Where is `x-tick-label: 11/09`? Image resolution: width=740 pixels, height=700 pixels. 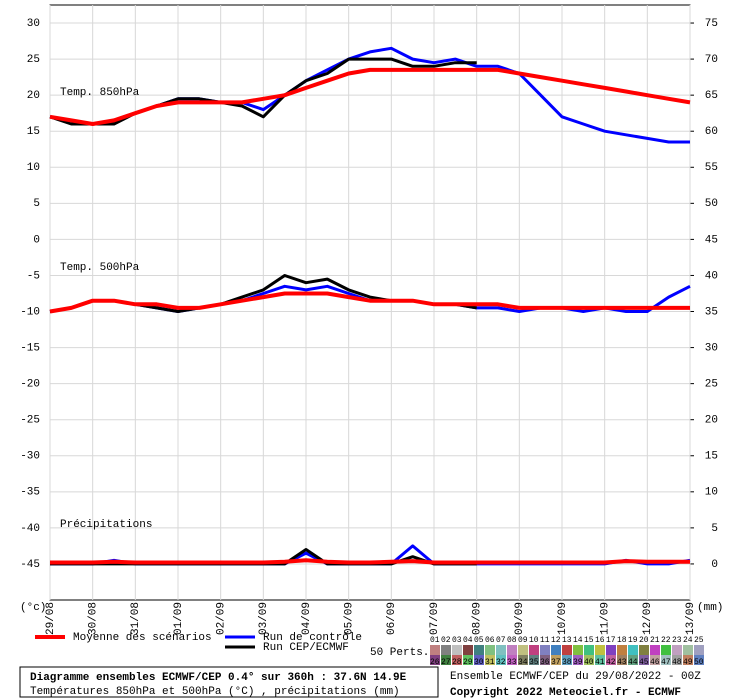 x-tick-label: 11/09 is located at coordinates (606, 618).